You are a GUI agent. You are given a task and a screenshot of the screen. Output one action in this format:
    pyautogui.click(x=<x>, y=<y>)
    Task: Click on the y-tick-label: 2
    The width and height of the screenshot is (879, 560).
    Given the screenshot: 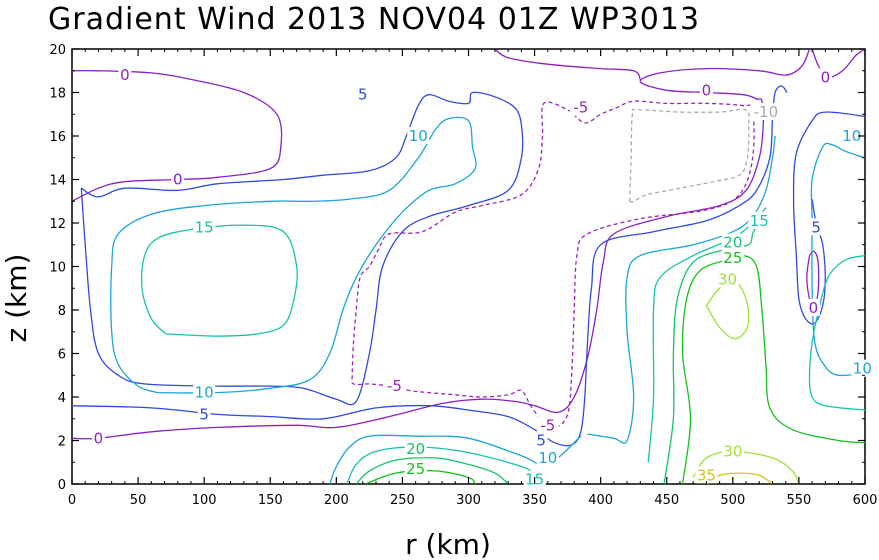 What is the action you would take?
    pyautogui.click(x=62, y=442)
    